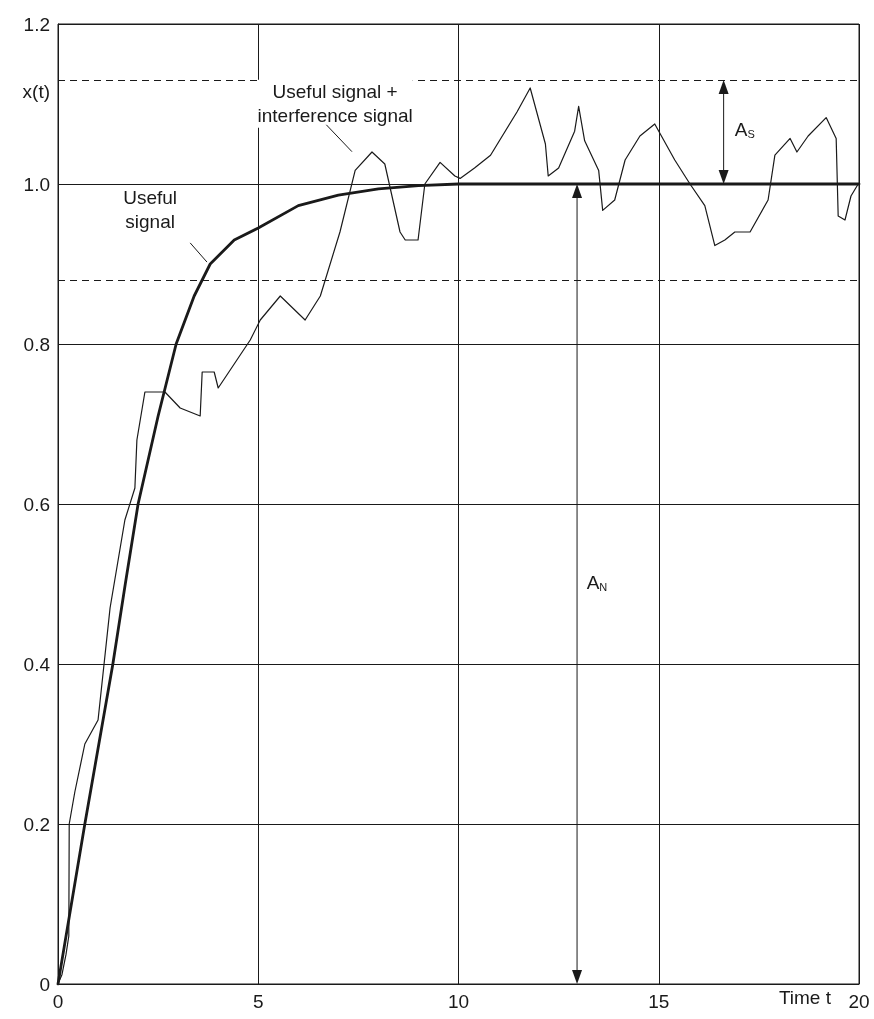 Image resolution: width=874 pixels, height=1019 pixels. I want to click on annotation: Useful signal + interference signal, so click(335, 104).